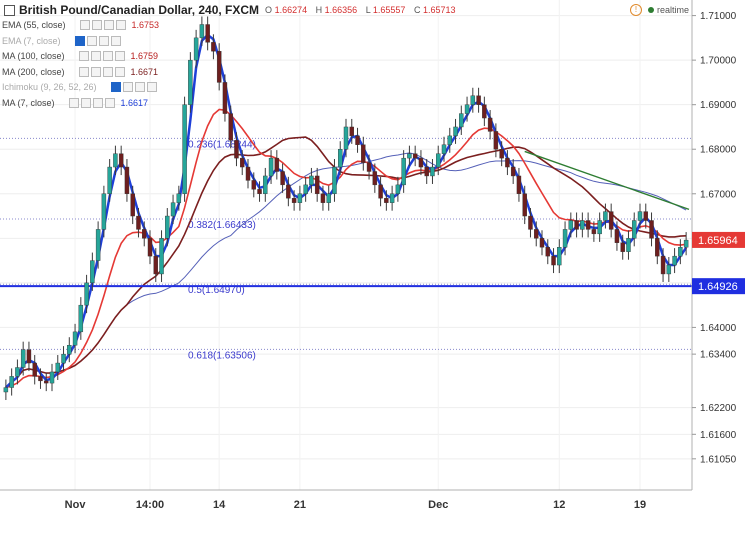 The height and width of the screenshot is (538, 745). What do you see at coordinates (222, 144) in the screenshot?
I see `fib-label: 0.236(1.68244)` at bounding box center [222, 144].